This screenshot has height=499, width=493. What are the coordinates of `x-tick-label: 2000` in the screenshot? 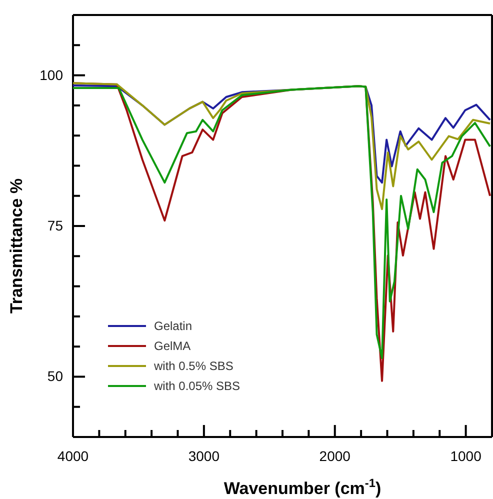 It's located at (335, 456).